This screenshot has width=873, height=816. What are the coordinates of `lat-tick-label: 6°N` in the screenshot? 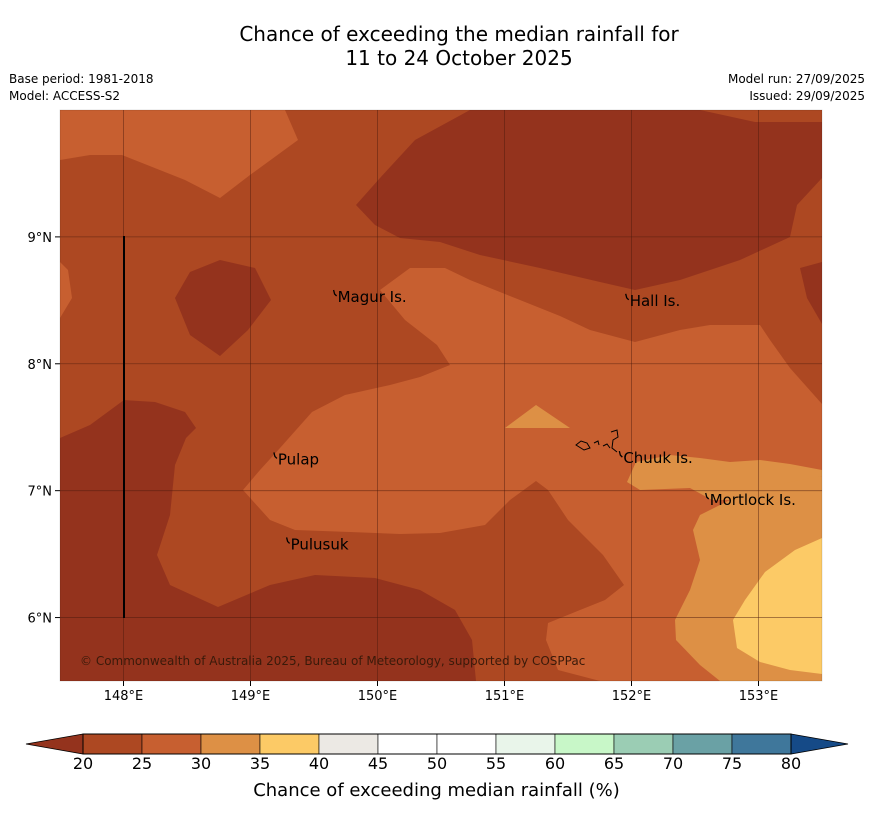 It's located at (40, 619).